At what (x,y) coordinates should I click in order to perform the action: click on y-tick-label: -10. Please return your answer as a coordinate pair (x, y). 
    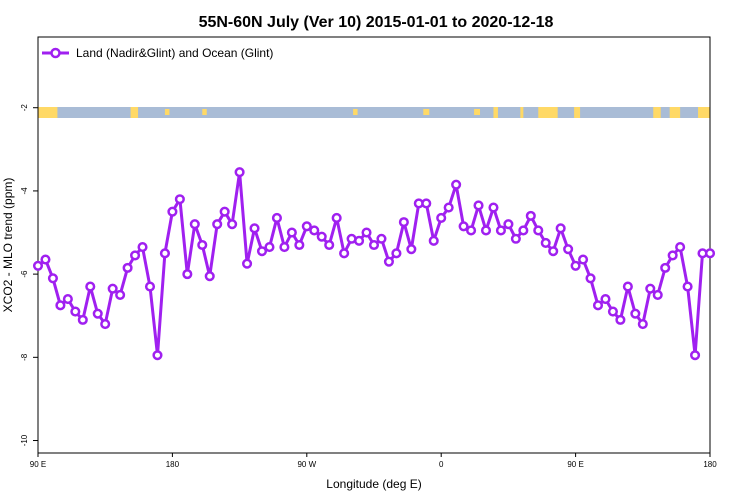
    Looking at the image, I should click on (24, 440).